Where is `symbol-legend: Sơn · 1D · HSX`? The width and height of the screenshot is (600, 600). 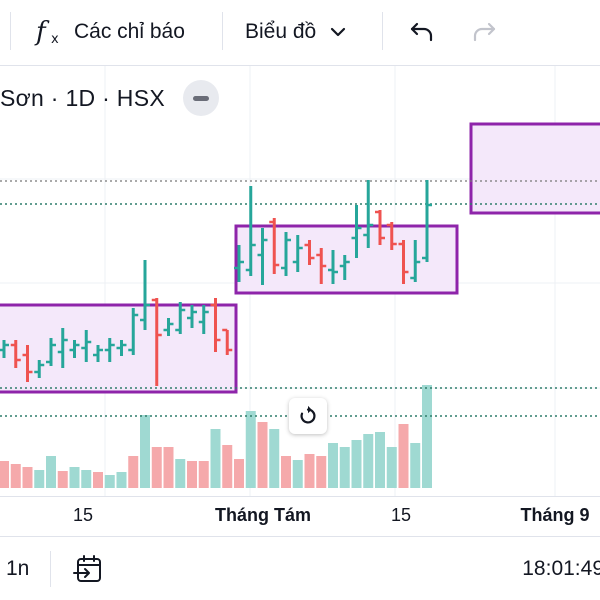
symbol-legend: Sơn · 1D · HSX is located at coordinates (109, 98).